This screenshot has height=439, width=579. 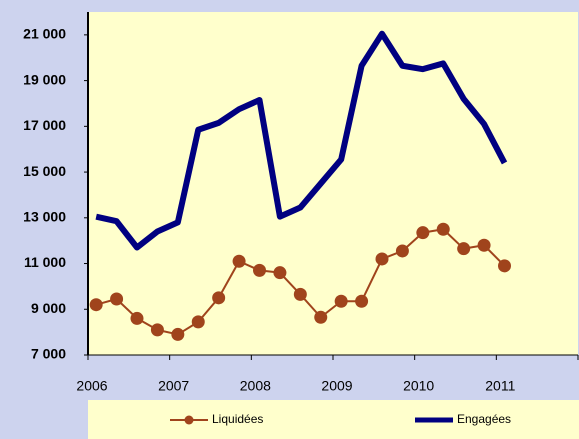 What do you see at coordinates (500, 386) in the screenshot?
I see `x-tick-label: 2011` at bounding box center [500, 386].